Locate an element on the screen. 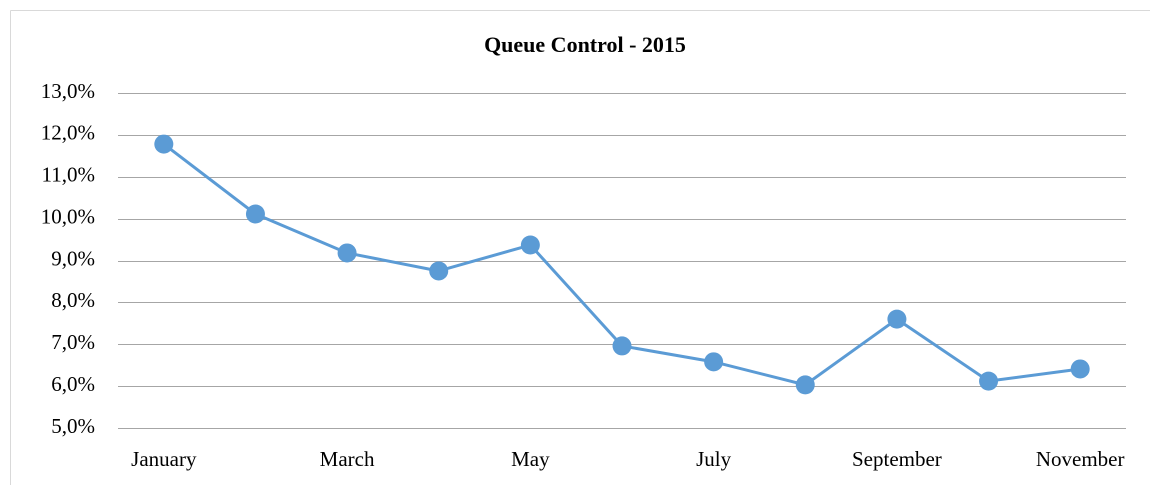 The height and width of the screenshot is (485, 1150). y-tick-label: 13,0% is located at coordinates (68, 91).